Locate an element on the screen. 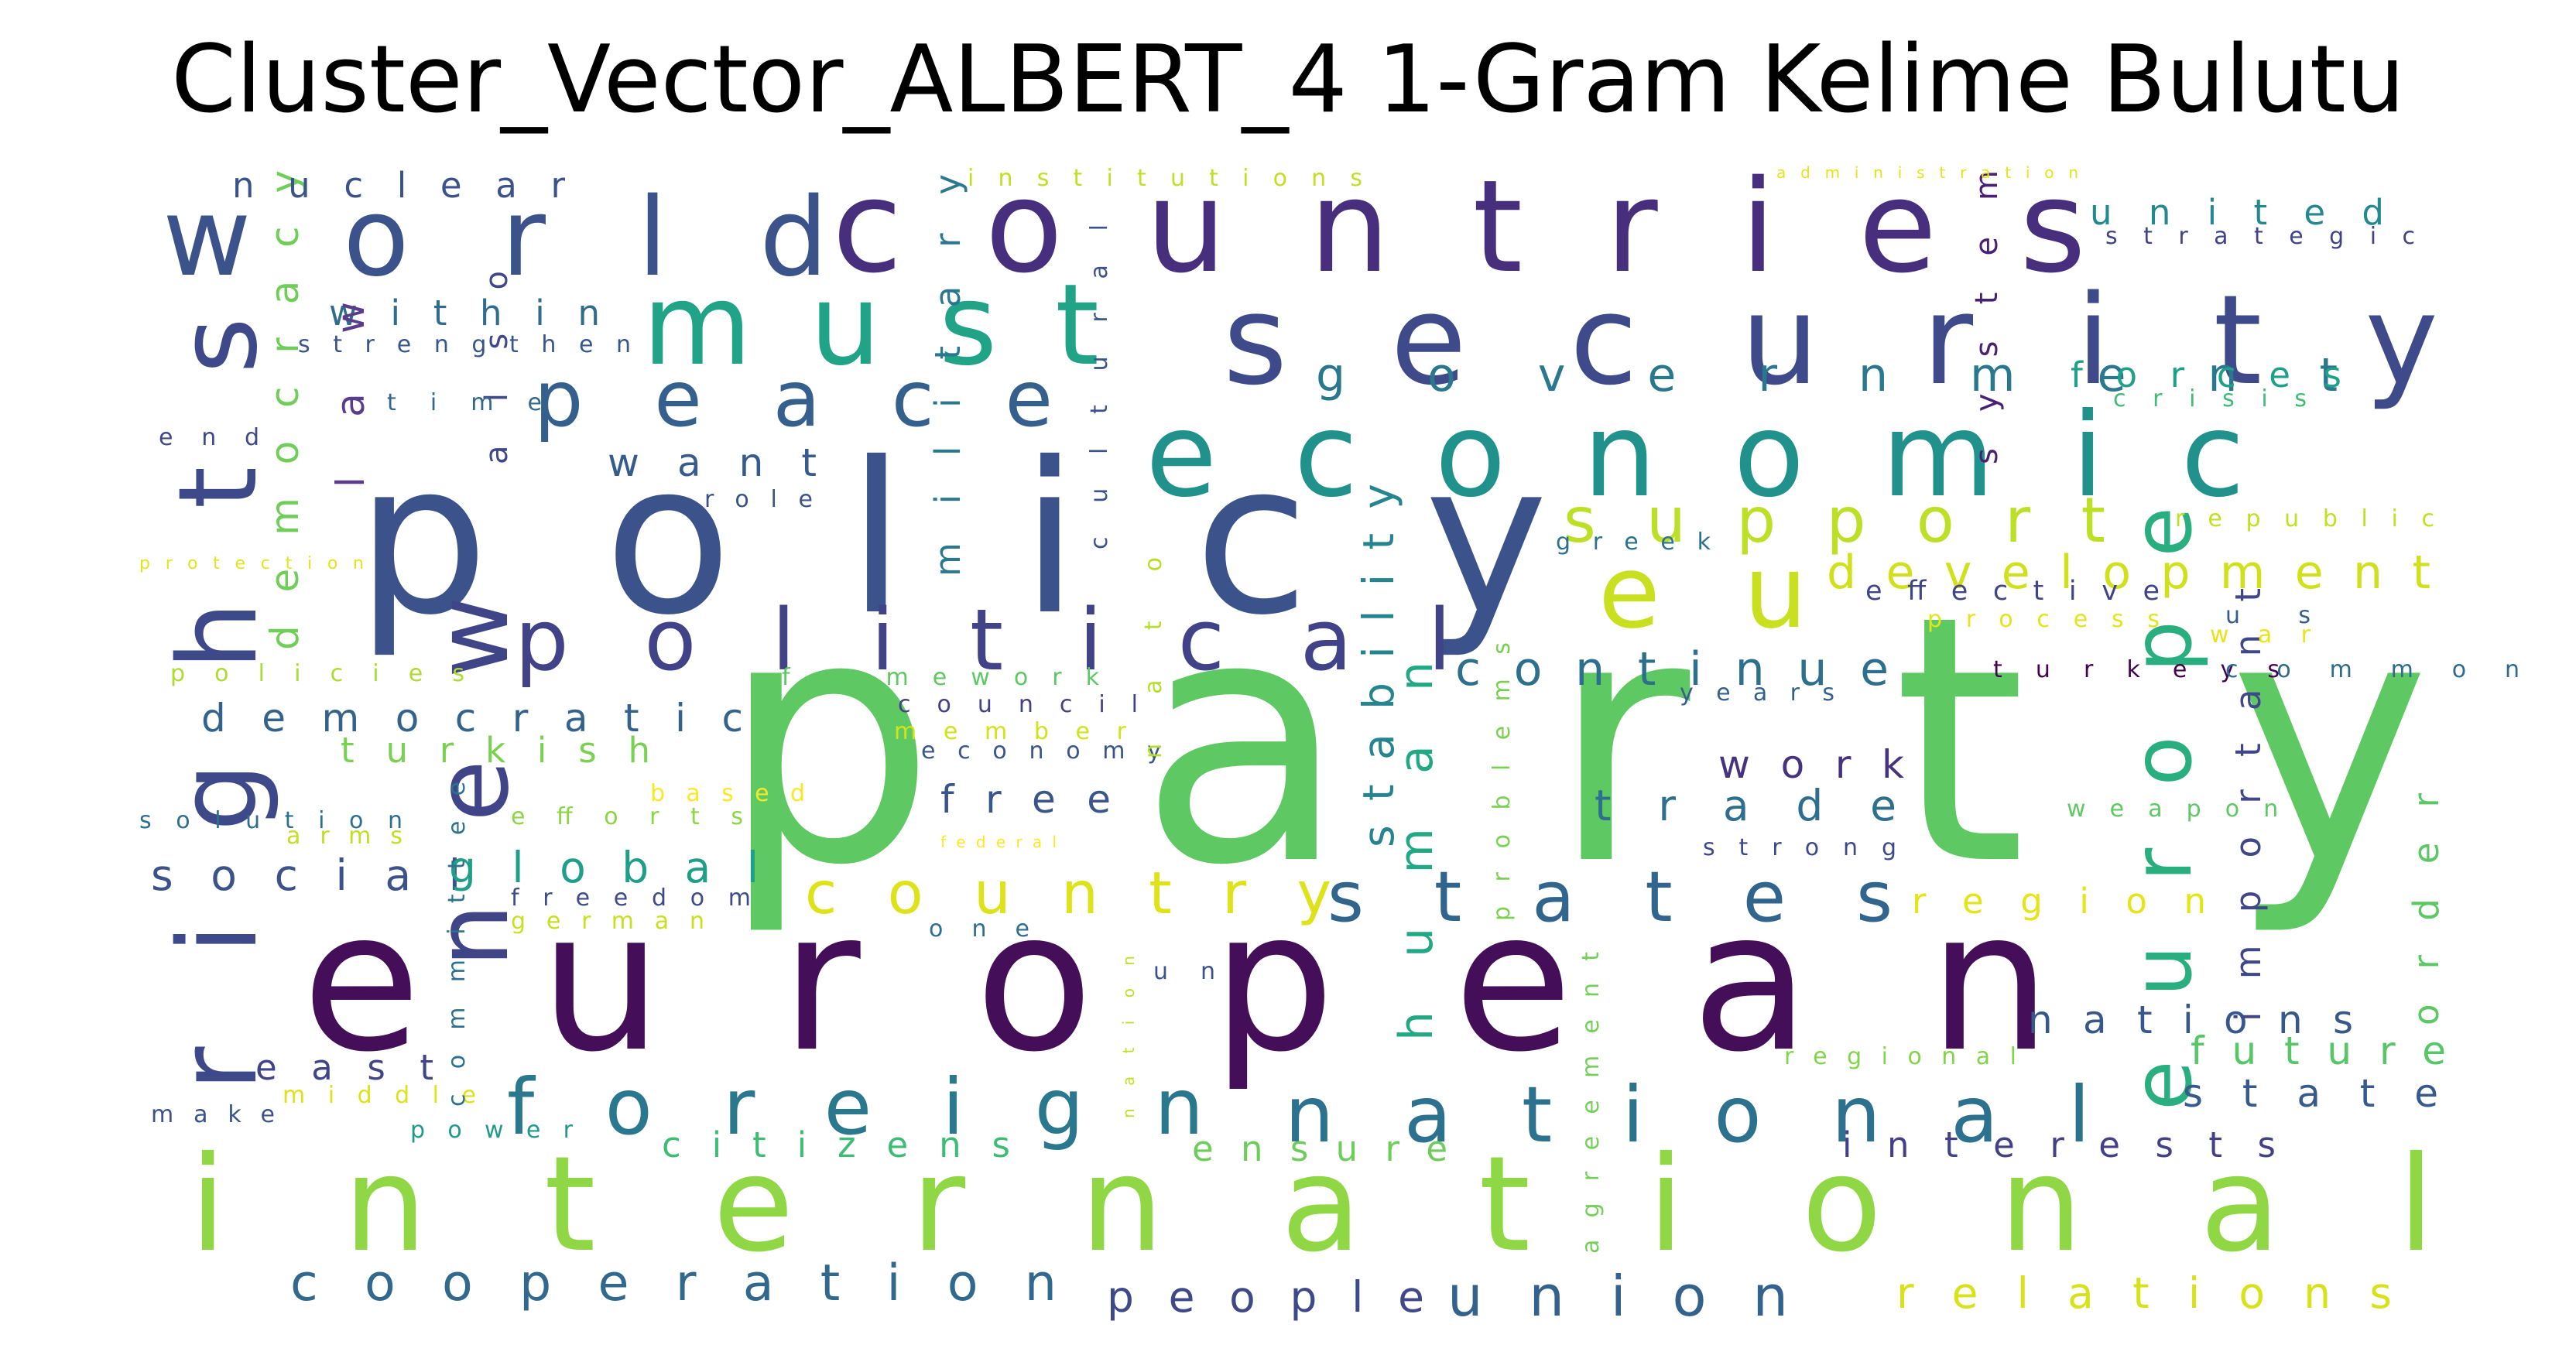 This screenshot has height=1362, width=2576. word-new: new is located at coordinates (472, 781).